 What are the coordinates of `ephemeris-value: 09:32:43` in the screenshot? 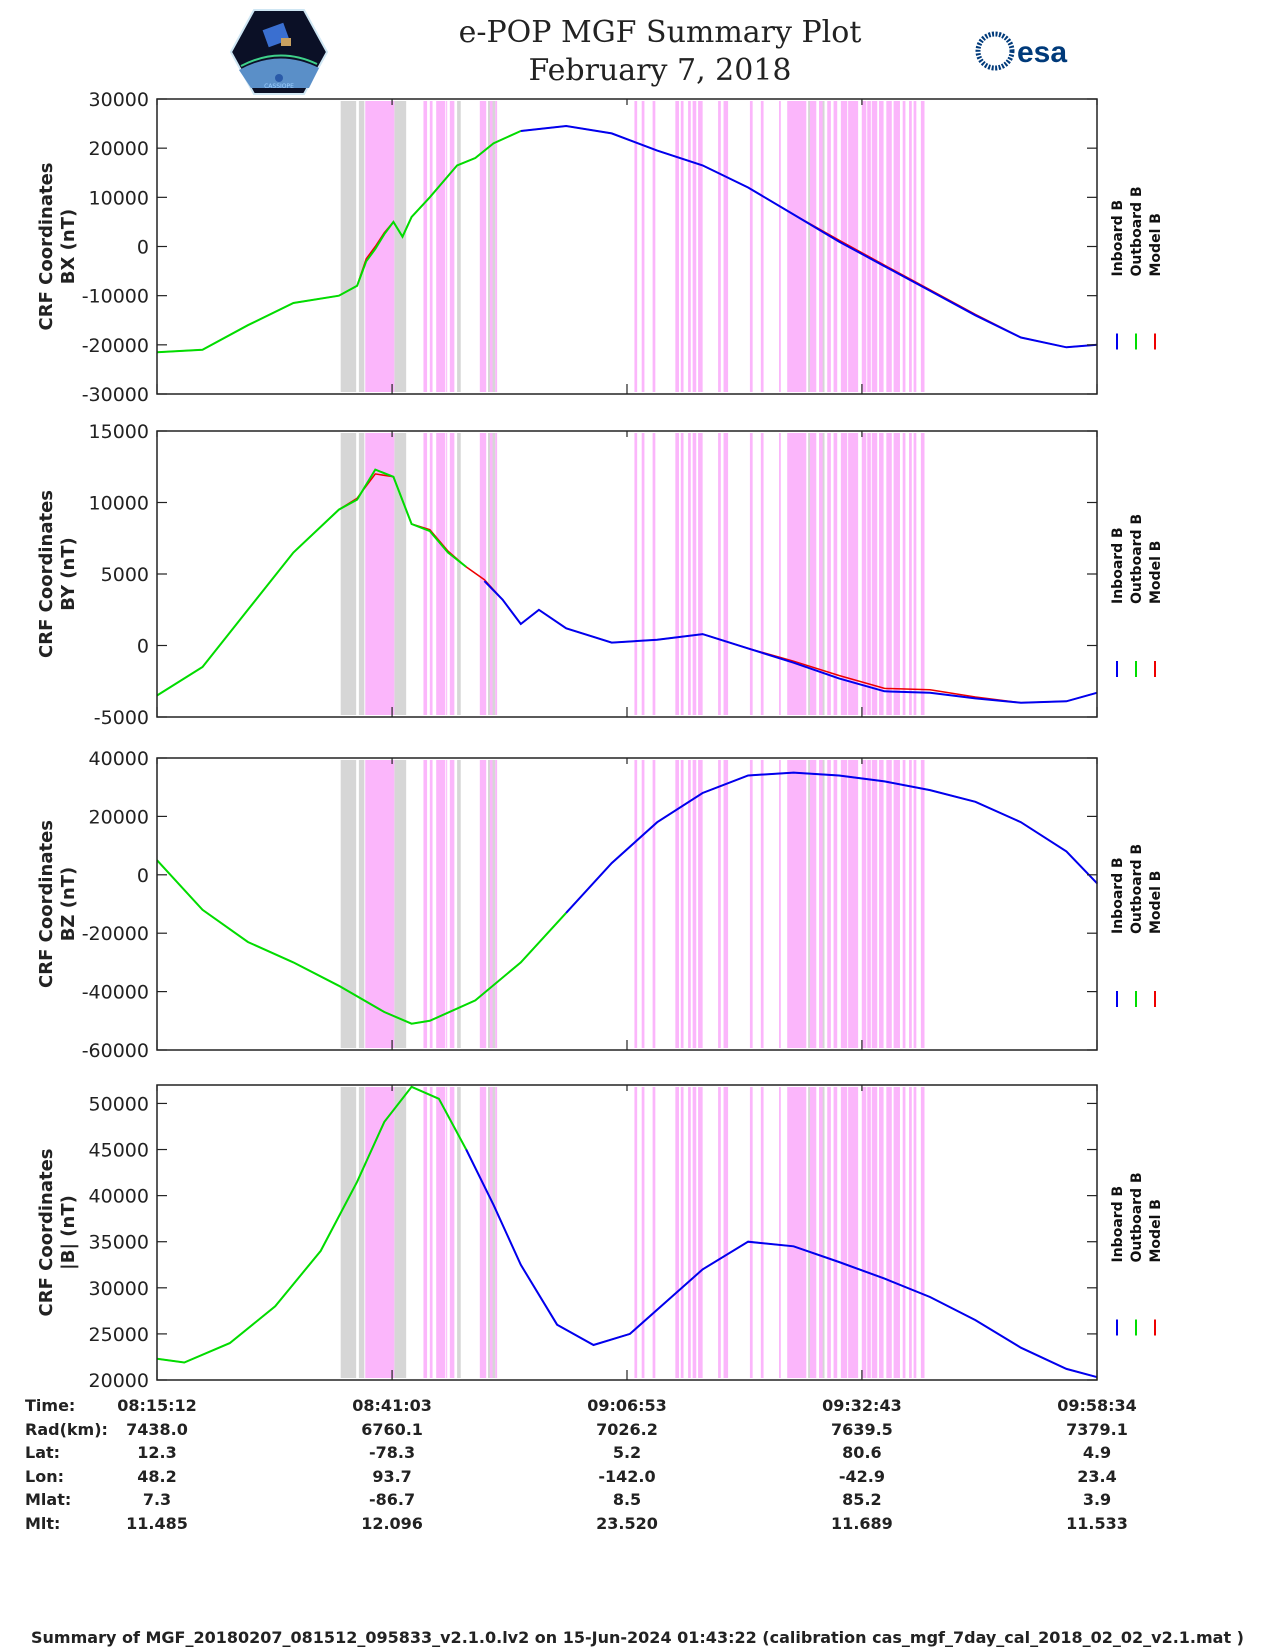 It's located at (862, 1405).